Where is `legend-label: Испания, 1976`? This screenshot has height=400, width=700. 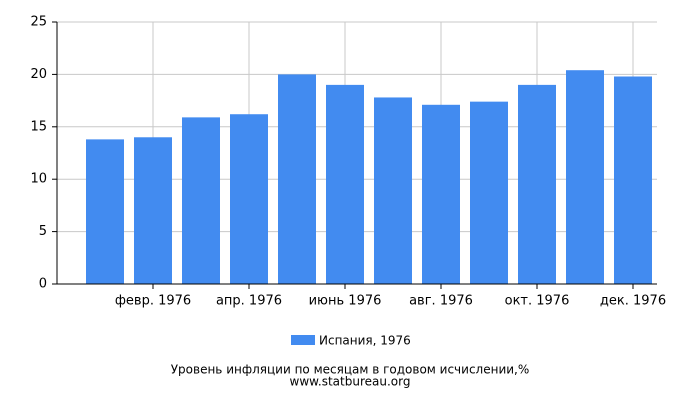 legend-label: Испания, 1976 is located at coordinates (365, 341).